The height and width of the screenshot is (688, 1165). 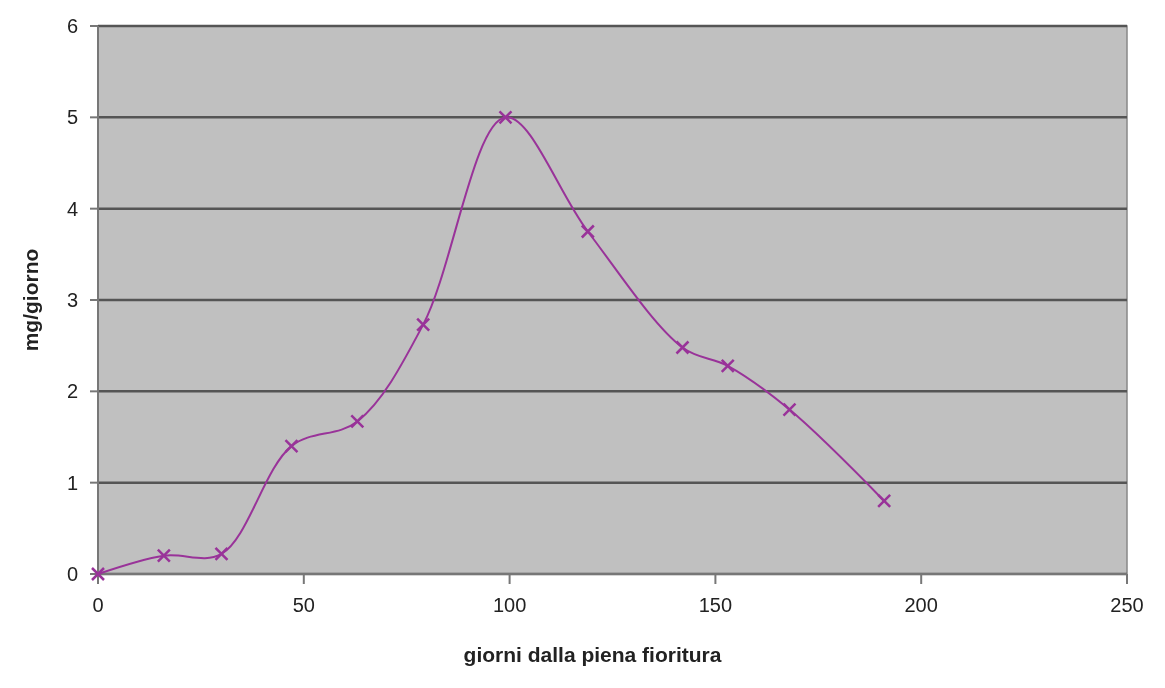 I want to click on x-tick-label: 200, so click(x=921, y=605).